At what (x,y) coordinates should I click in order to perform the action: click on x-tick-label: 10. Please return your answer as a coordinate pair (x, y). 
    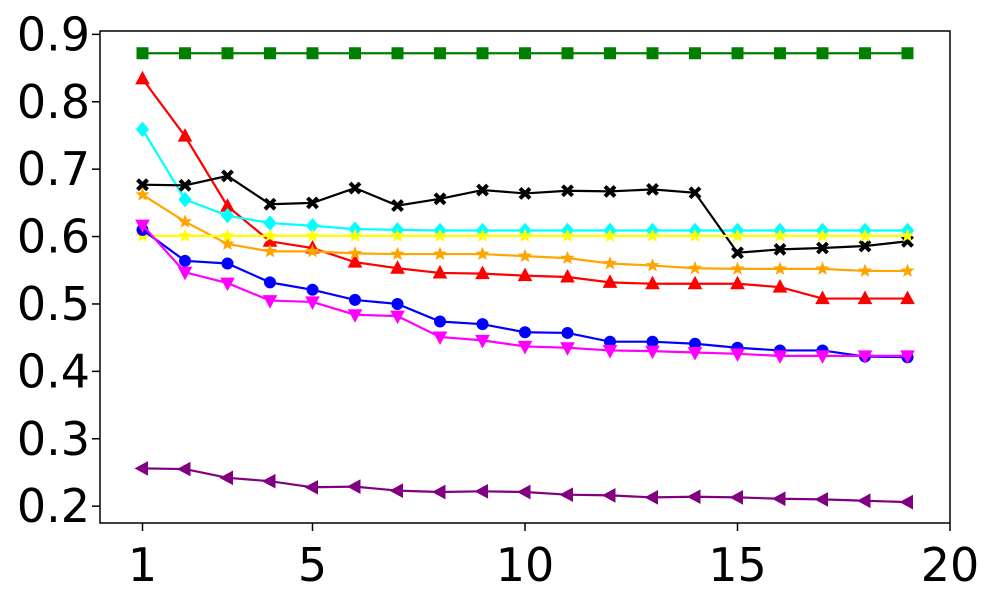
    Looking at the image, I should click on (525, 565).